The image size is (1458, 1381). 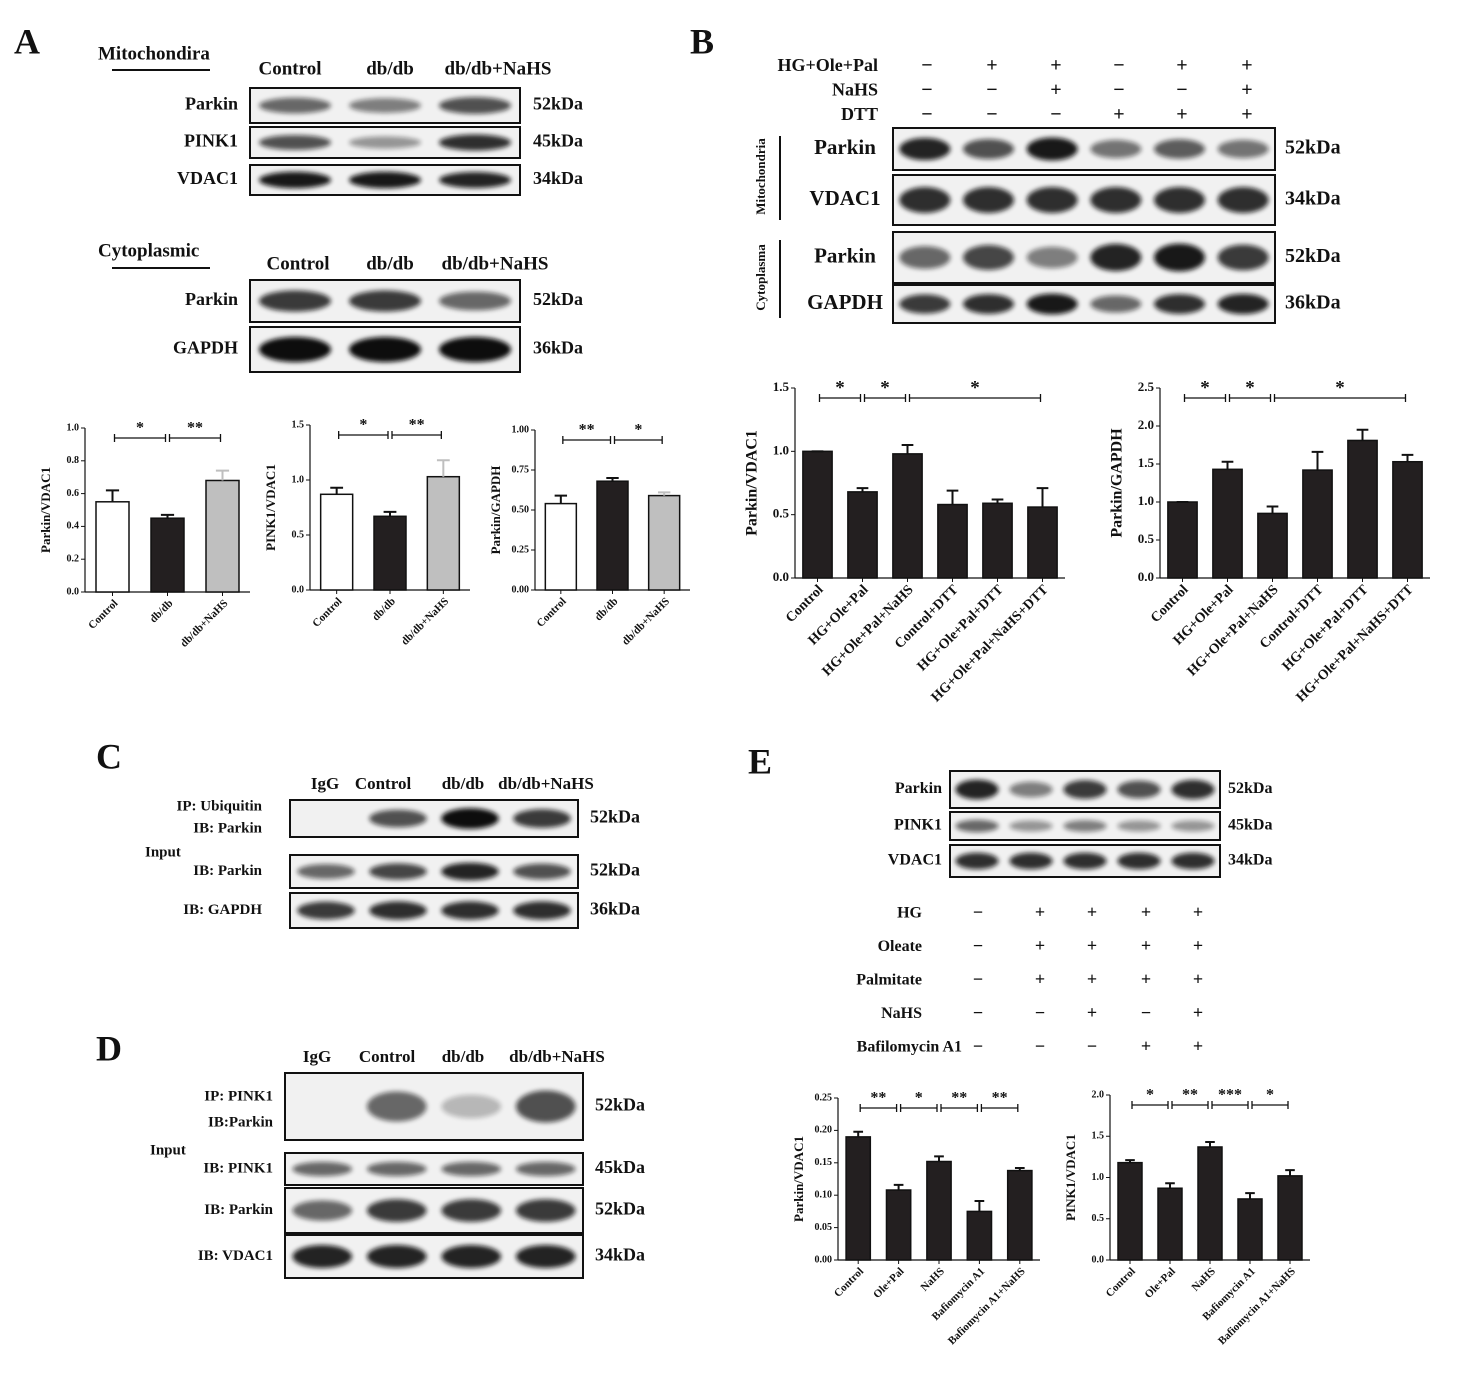 What do you see at coordinates (859, 114) in the screenshot?
I see `condition-label: DTT` at bounding box center [859, 114].